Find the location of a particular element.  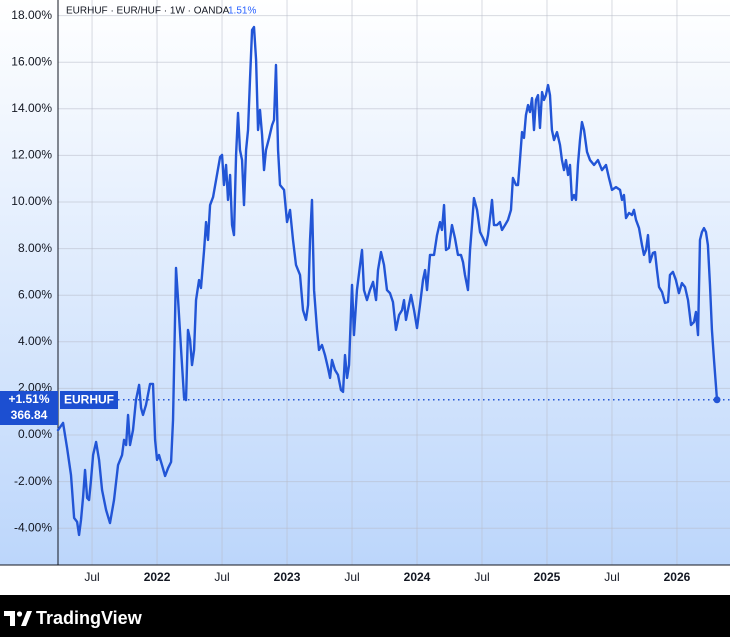

y-tick-label: 8.00% is located at coordinates (35, 248).